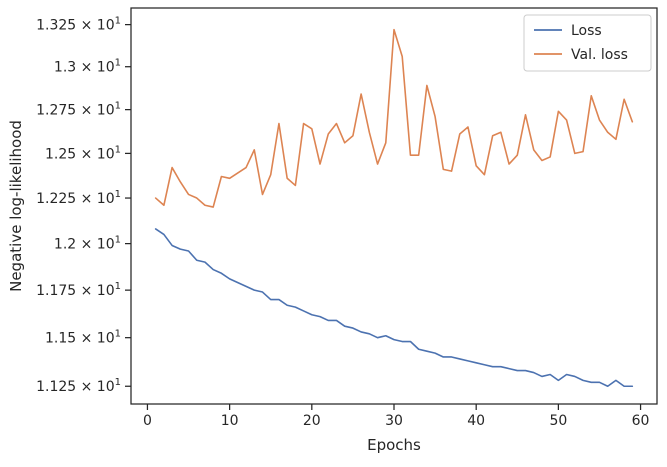 The width and height of the screenshot is (667, 467). Describe the element at coordinates (147, 421) in the screenshot. I see `x-tick-label: 0` at that location.